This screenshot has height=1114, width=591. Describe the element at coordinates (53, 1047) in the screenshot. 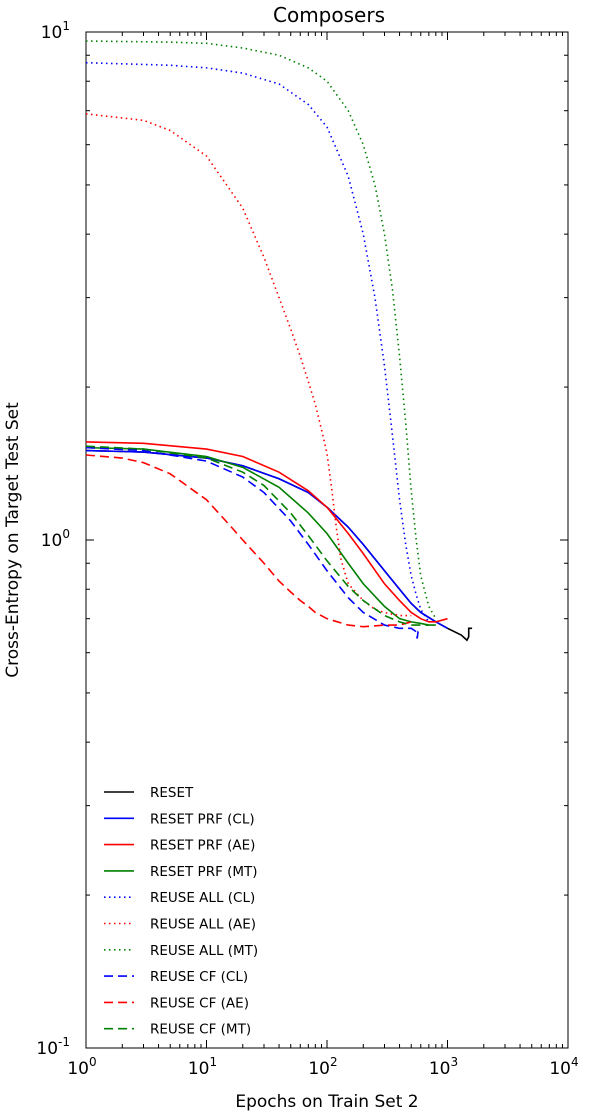

I see `y-tick-label: 10⁻¹` at that location.